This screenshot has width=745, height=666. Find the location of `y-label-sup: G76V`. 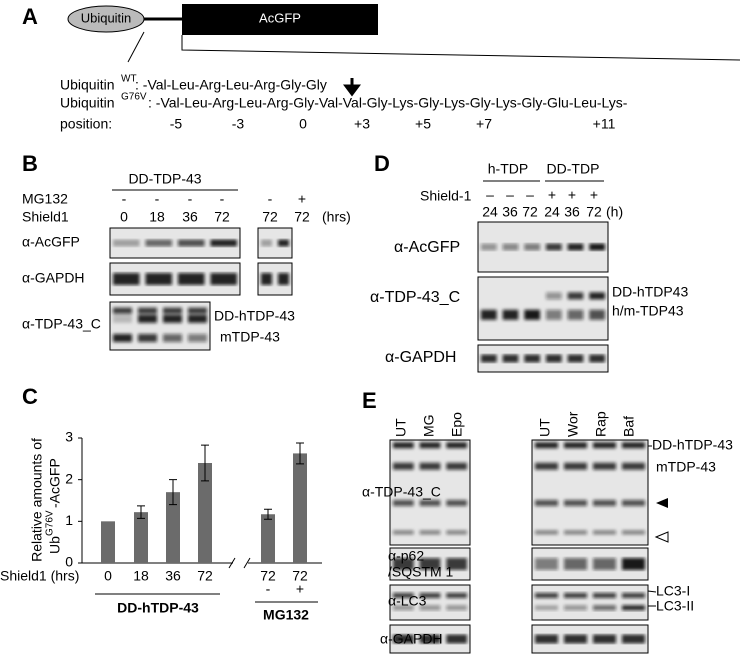

y-label-sup: G76V is located at coordinates (50, 523).